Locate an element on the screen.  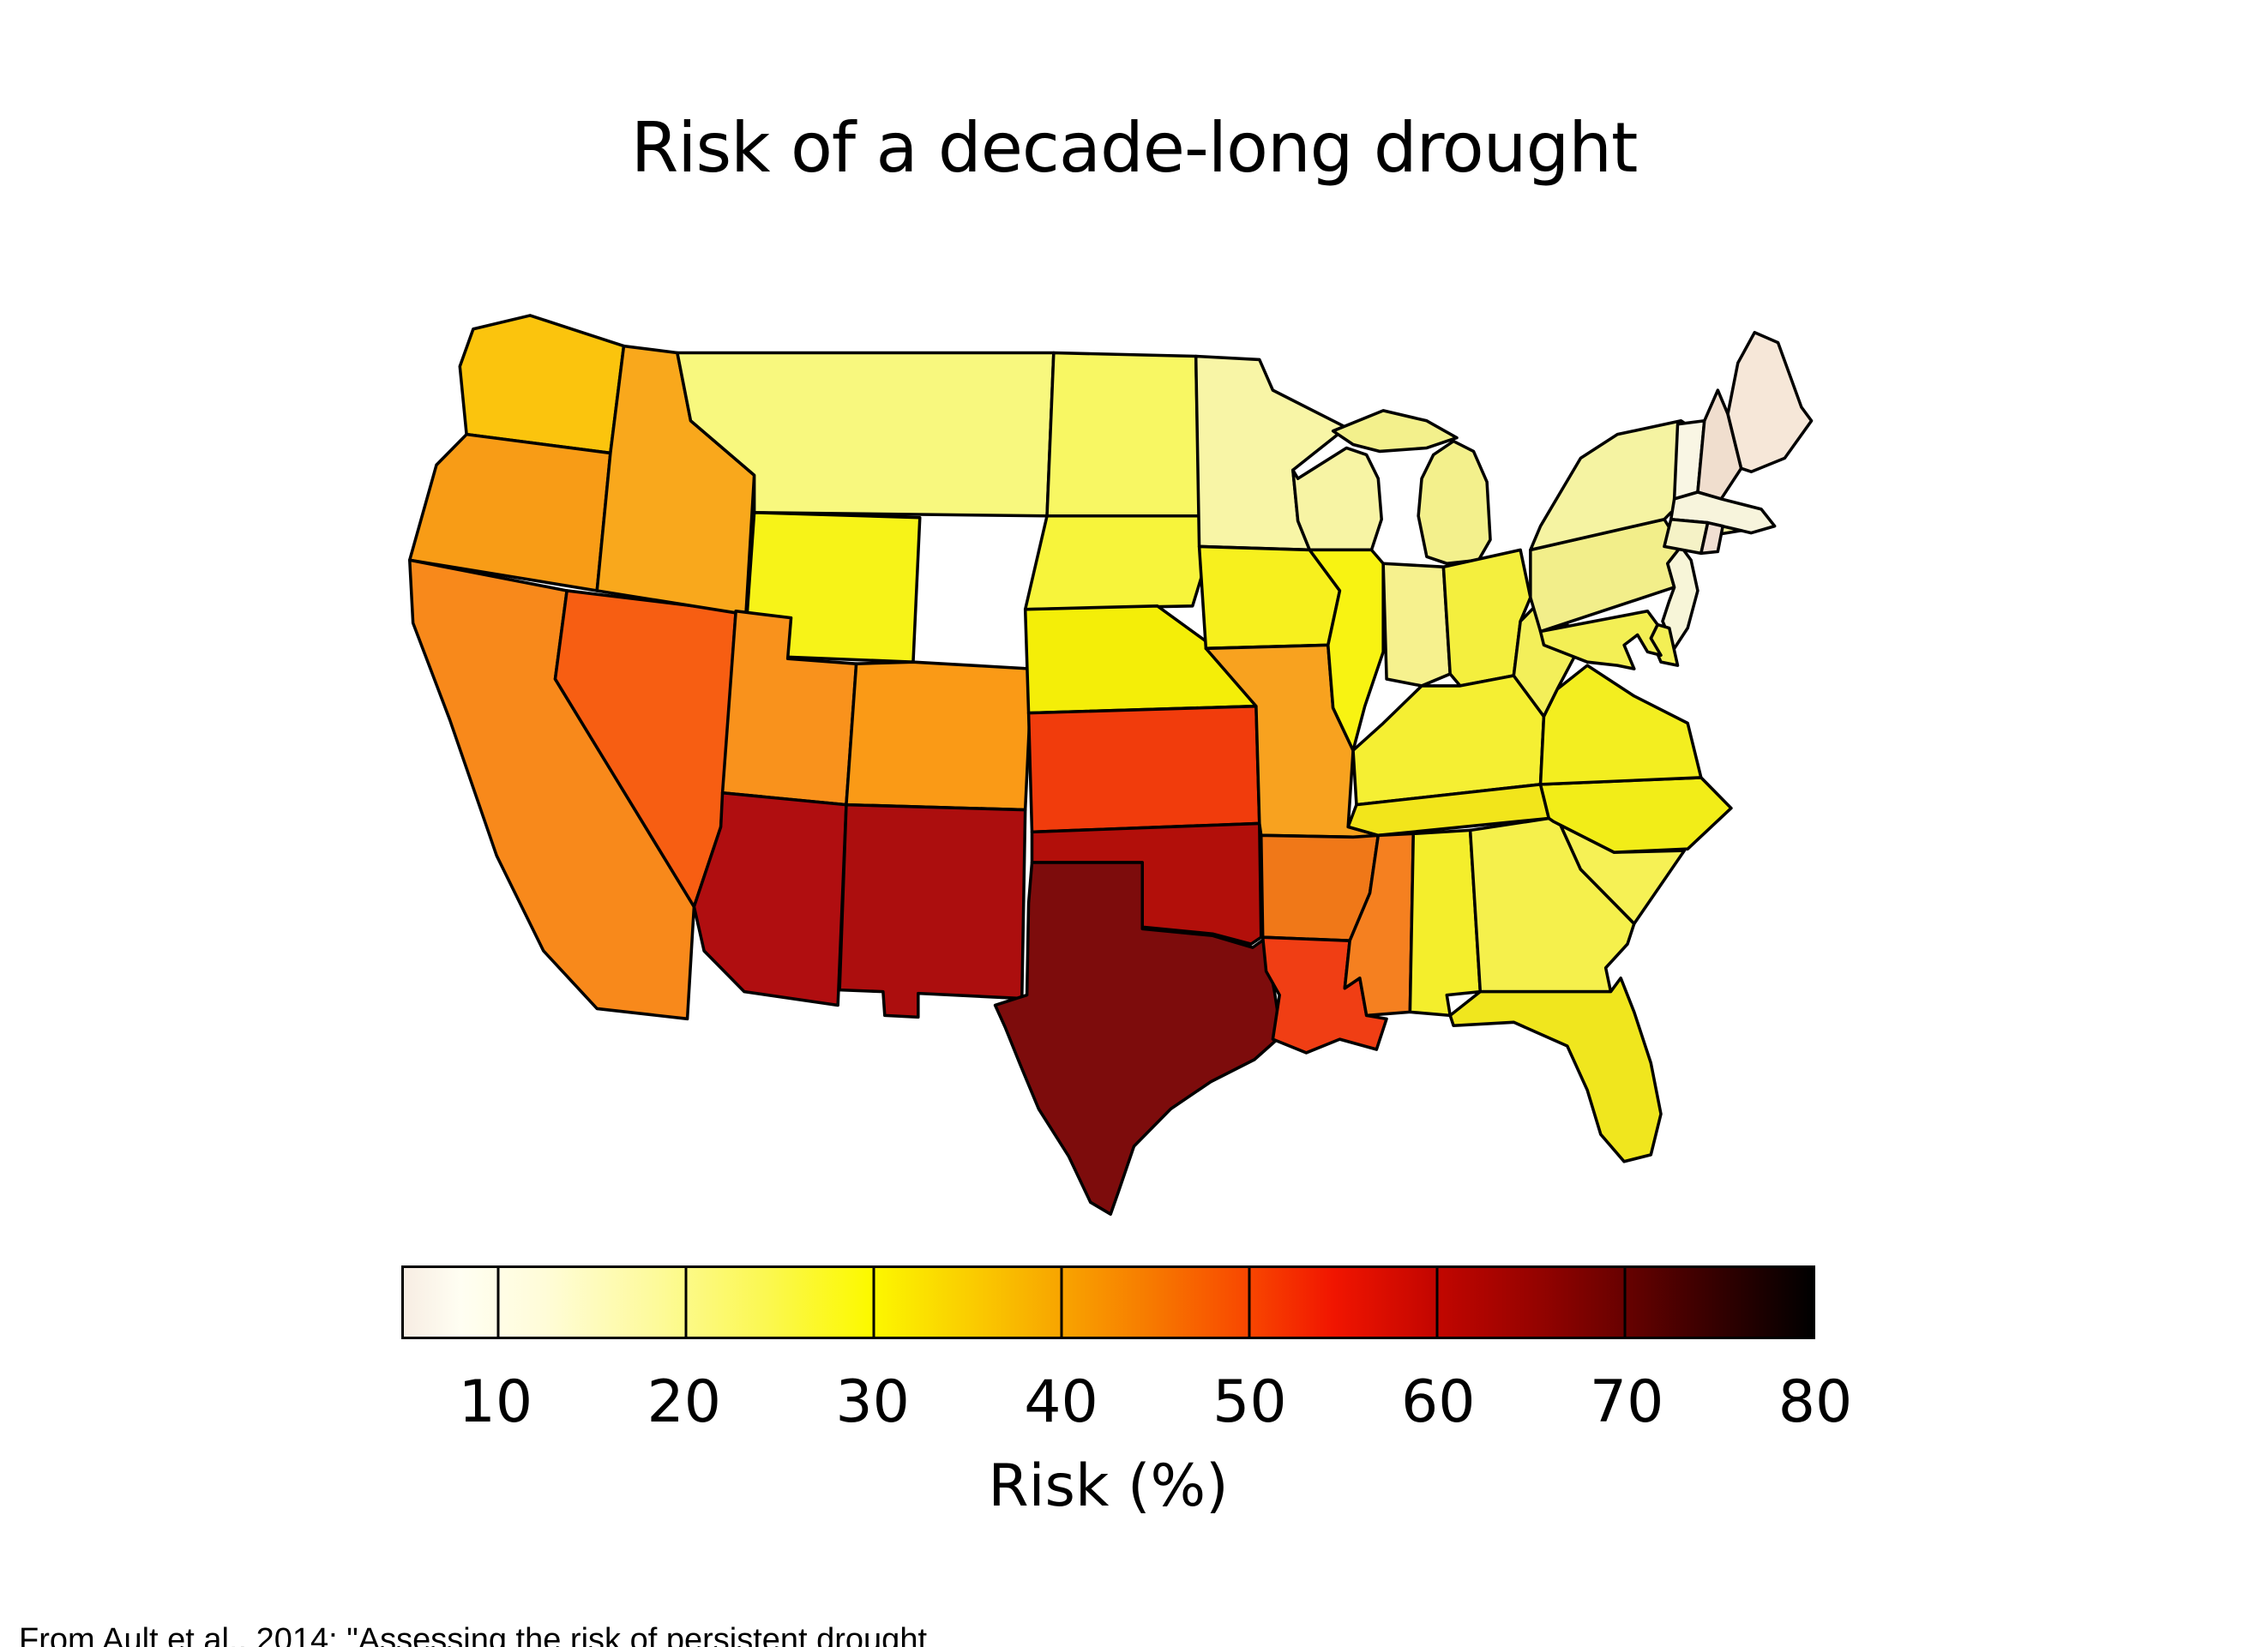
colorbar is located at coordinates (1108, 1302).